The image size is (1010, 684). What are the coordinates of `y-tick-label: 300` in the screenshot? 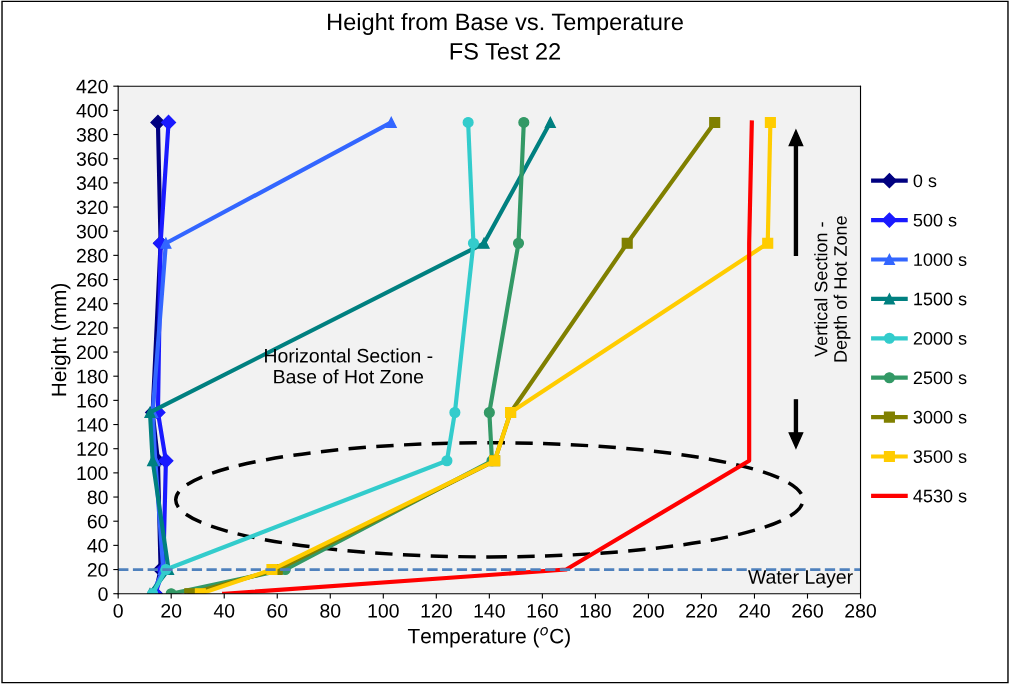 It's located at (92, 231).